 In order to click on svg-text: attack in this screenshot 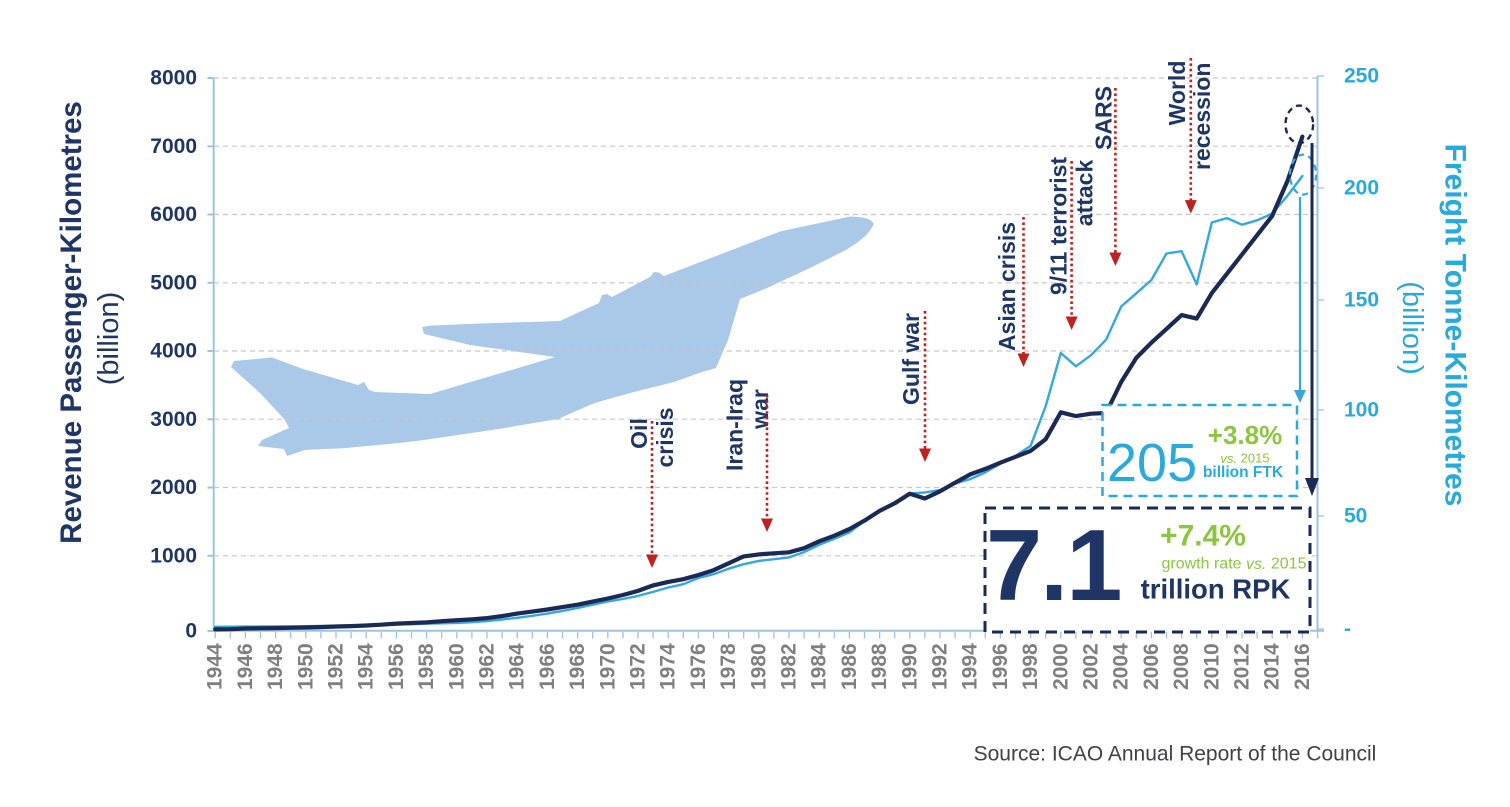, I will do `click(1084, 193)`.